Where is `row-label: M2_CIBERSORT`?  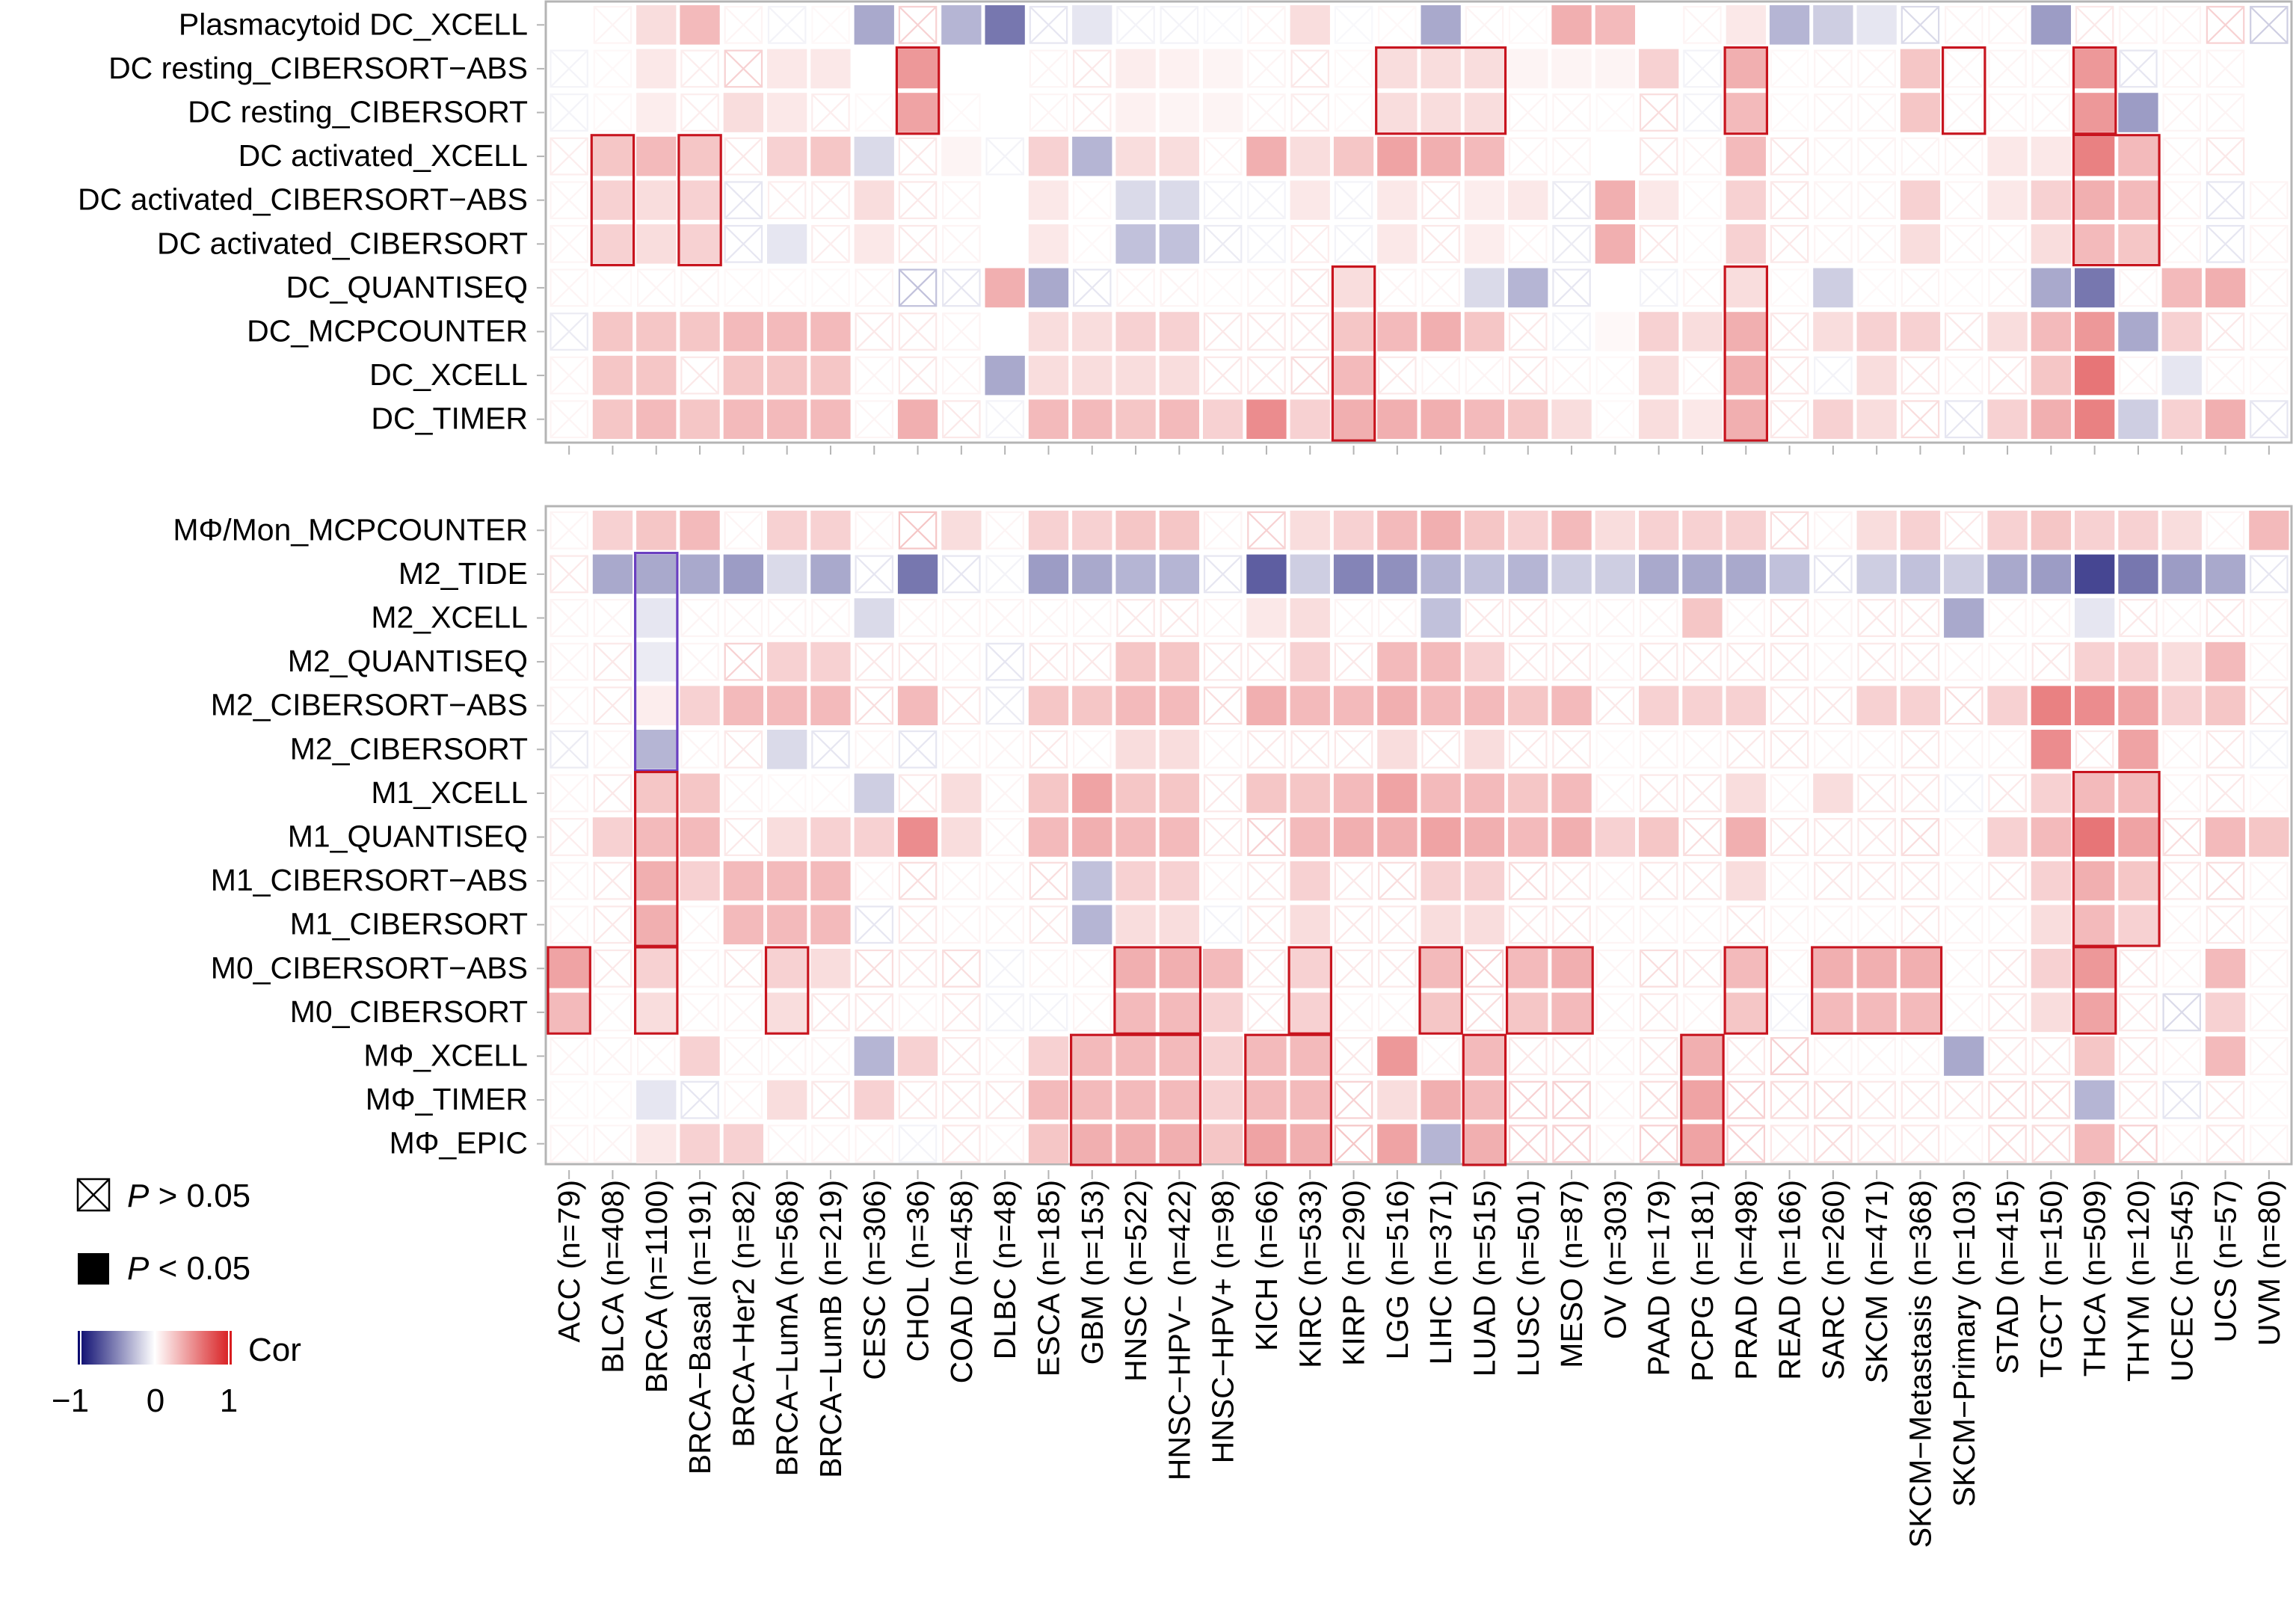
row-label: M2_CIBERSORT is located at coordinates (409, 748).